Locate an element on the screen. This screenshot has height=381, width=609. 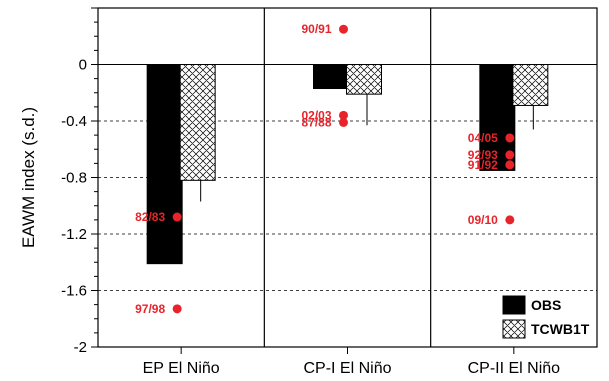
legend-label-tcwb1t: TCWB1T is located at coordinates (560, 329).